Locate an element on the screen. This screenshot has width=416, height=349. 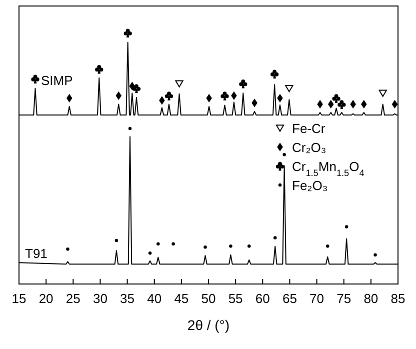
series-label: SIMP is located at coordinates (57, 80).